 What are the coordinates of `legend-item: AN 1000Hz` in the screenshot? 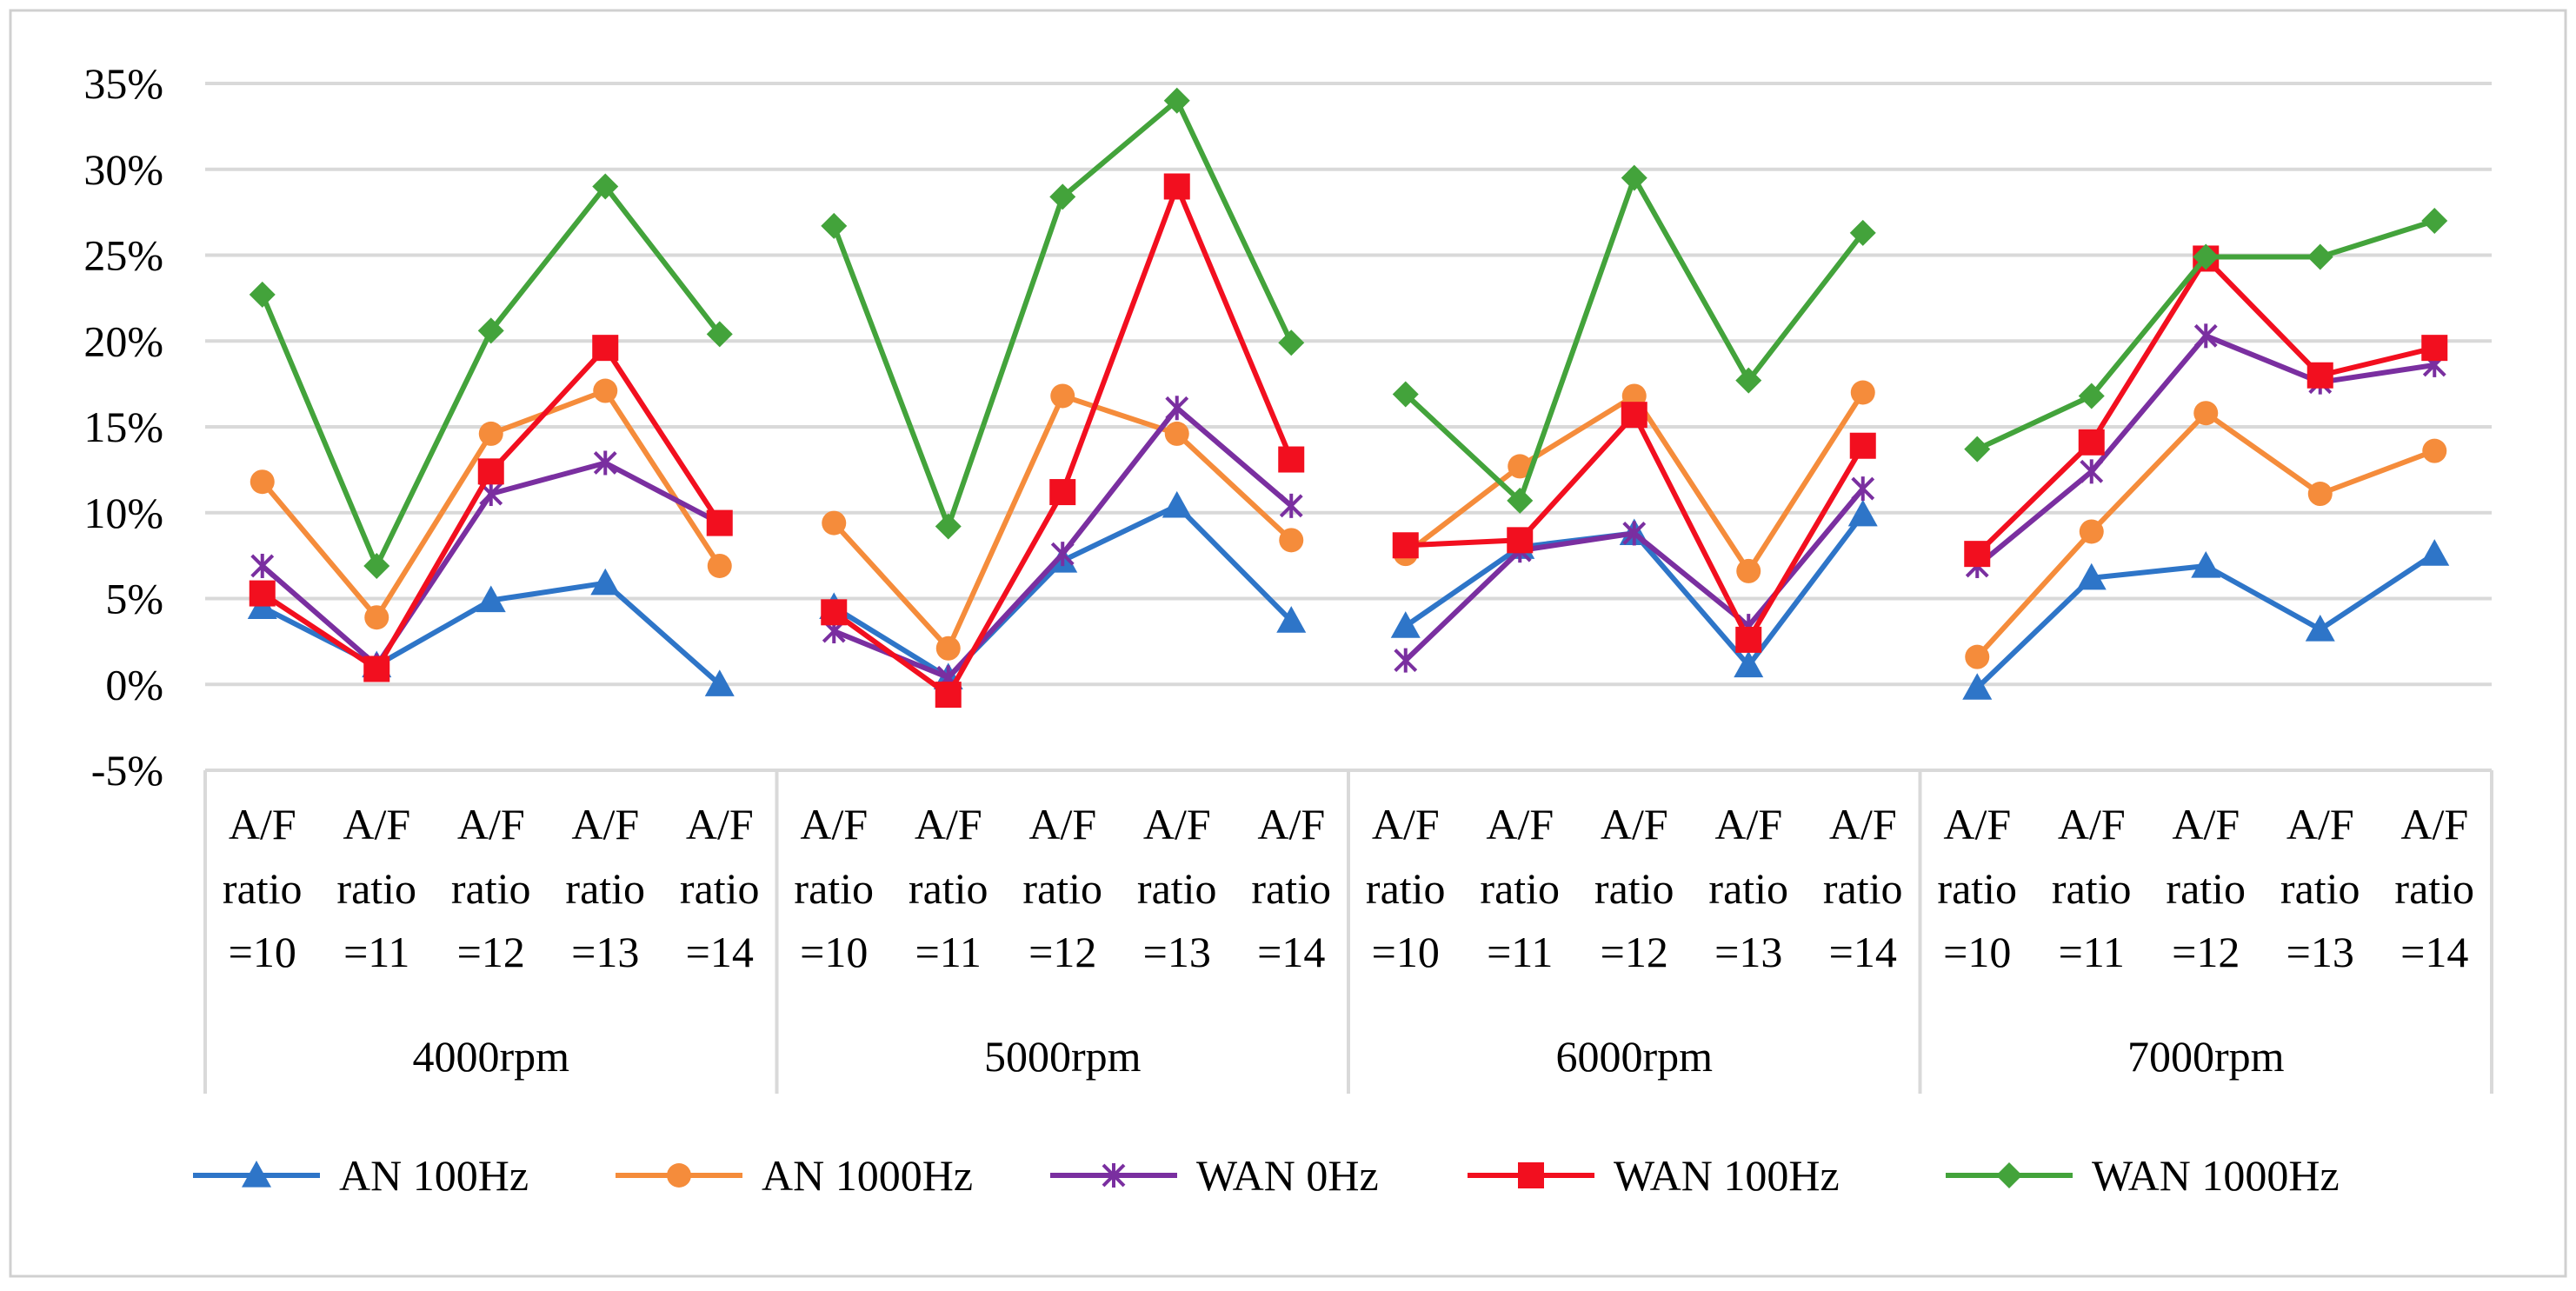 It's located at (794, 1175).